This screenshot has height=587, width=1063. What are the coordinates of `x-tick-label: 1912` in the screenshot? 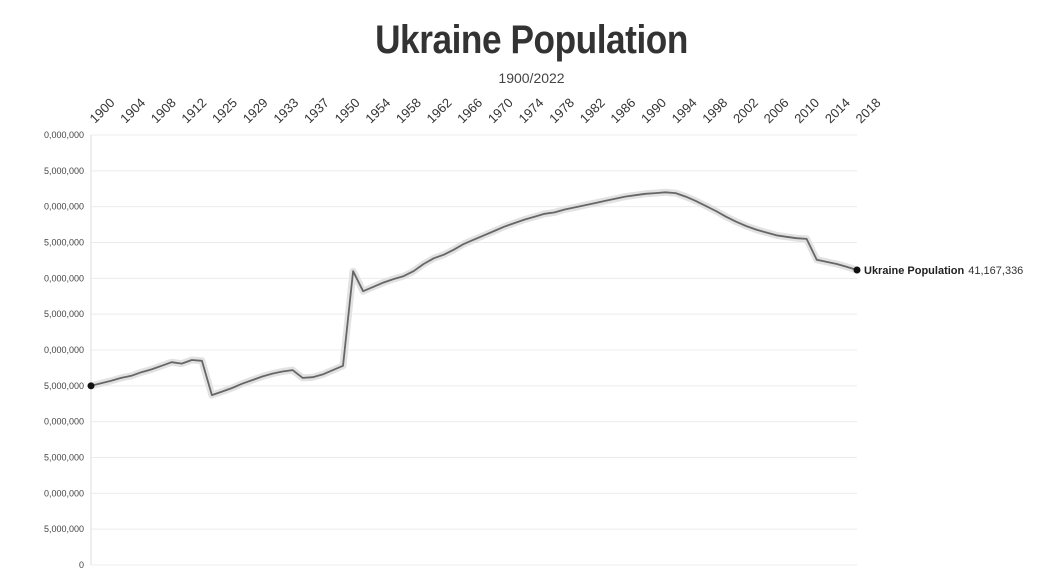 It's located at (193, 110).